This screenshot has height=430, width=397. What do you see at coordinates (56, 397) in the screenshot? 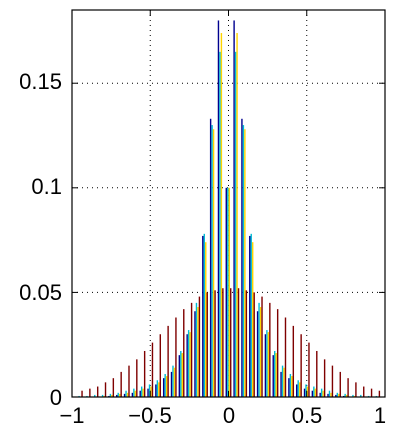
I see `y-tick-label-0: 0` at bounding box center [56, 397].